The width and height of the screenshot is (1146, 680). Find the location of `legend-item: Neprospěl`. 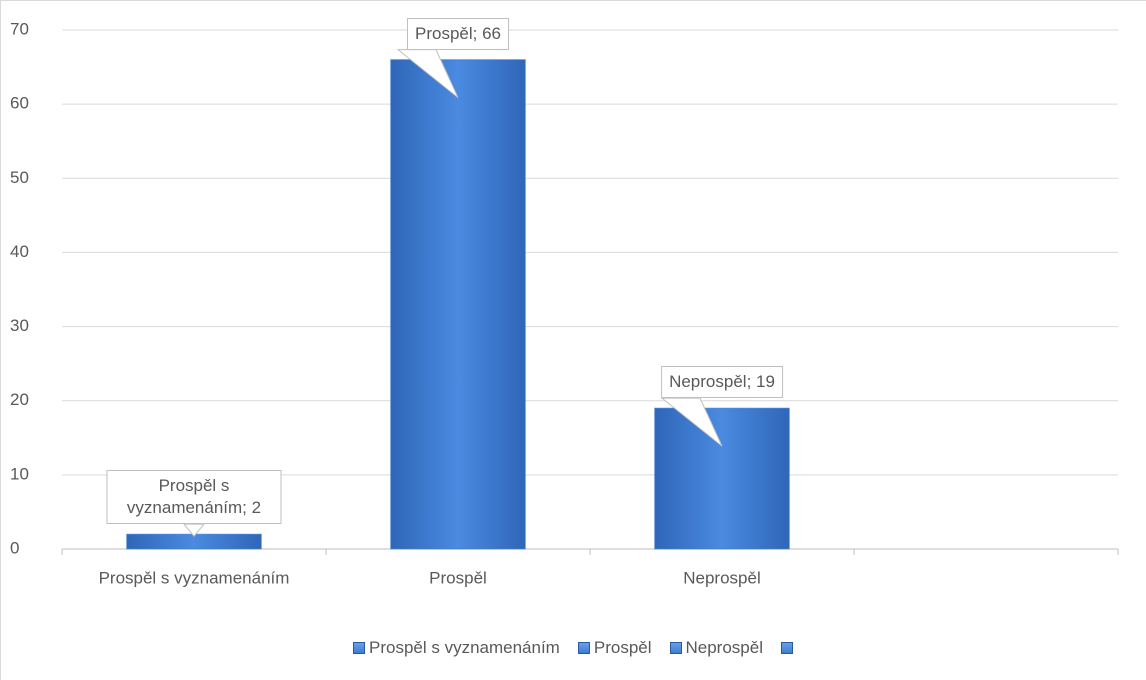

legend-item: Neprospěl is located at coordinates (716, 648).